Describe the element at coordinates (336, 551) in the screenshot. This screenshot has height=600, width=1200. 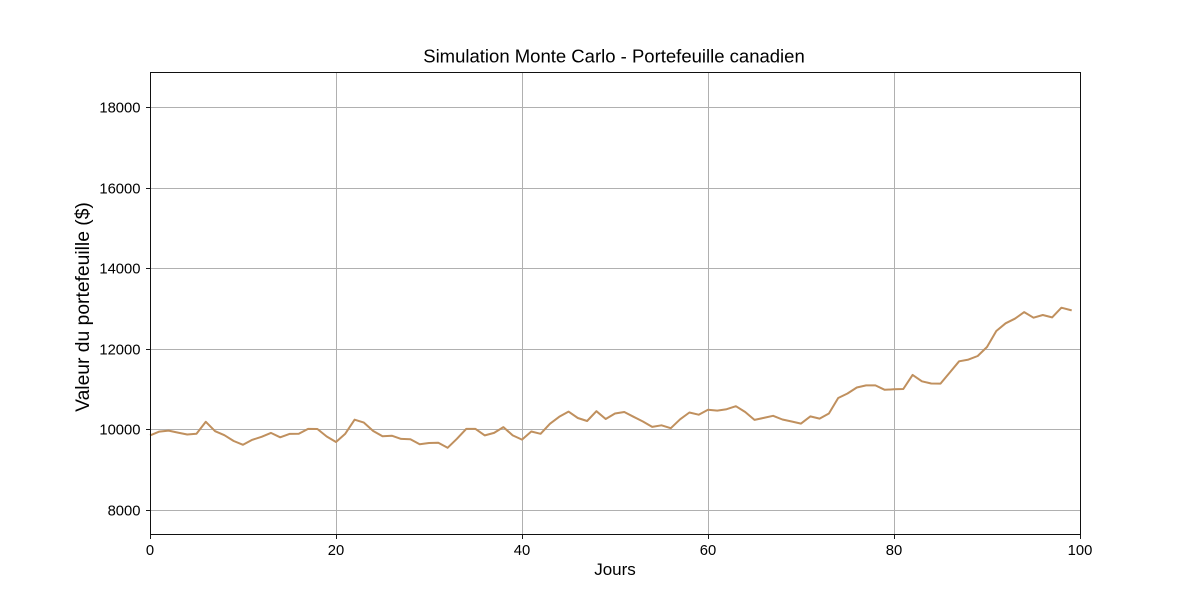
I see `svg-text: 20` at that location.